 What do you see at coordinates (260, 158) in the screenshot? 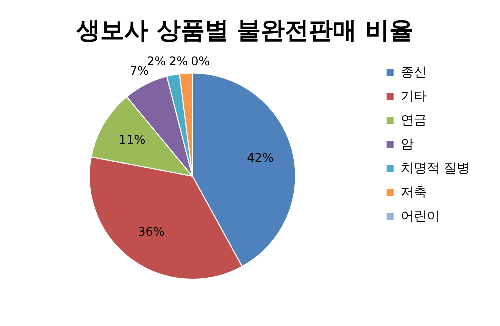
I see `data-label: 42%` at bounding box center [260, 158].